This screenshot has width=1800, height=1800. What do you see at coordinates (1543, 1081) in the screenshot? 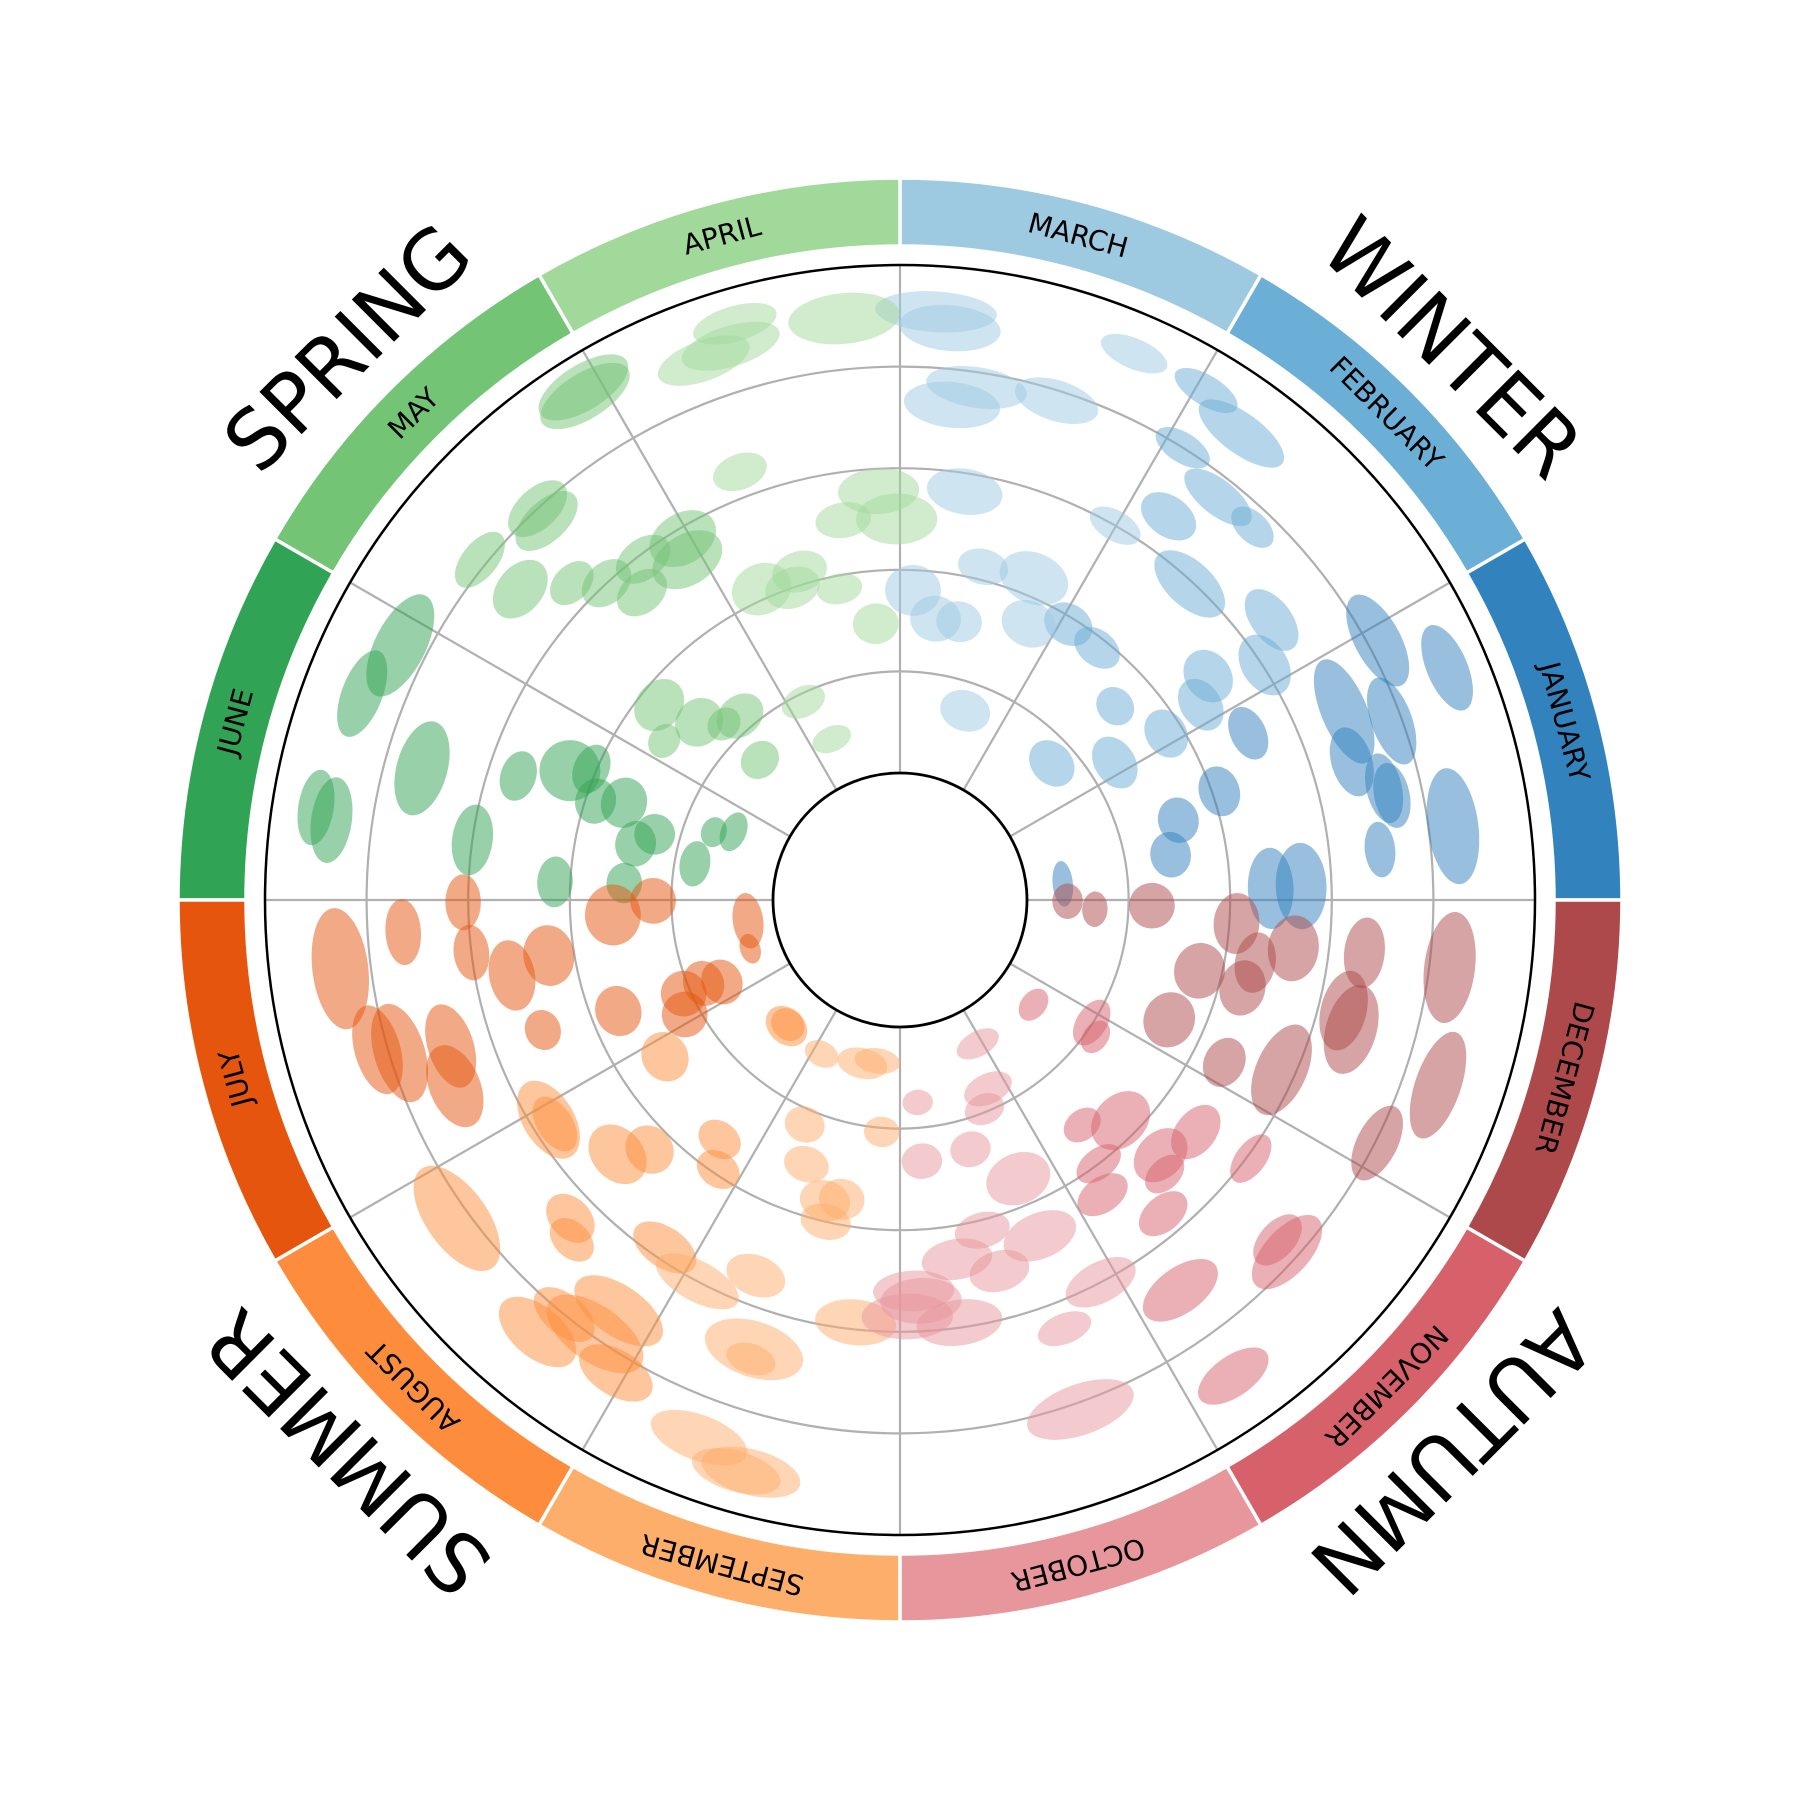
I see `month-segment-december` at bounding box center [1543, 1081].